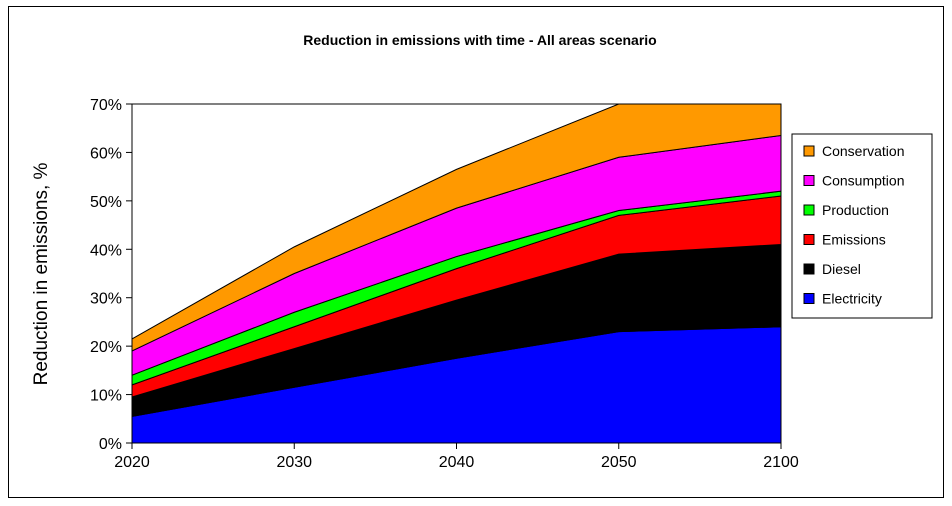 Image resolution: width=952 pixels, height=506 pixels. What do you see at coordinates (106, 105) in the screenshot?
I see `y-tick-label: 70%` at bounding box center [106, 105].